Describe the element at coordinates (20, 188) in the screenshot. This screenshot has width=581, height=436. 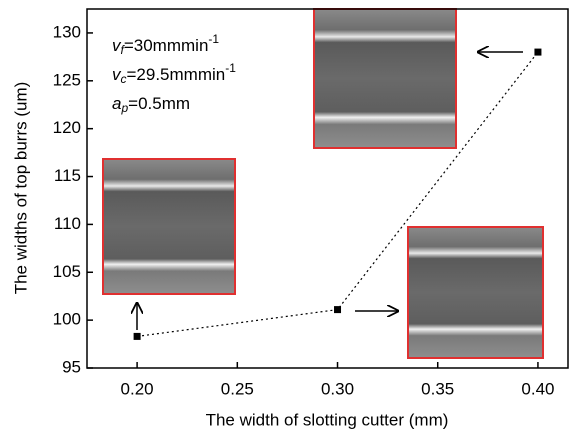
I see `y-axis-label: The widths of top burrs (um)` at that location.